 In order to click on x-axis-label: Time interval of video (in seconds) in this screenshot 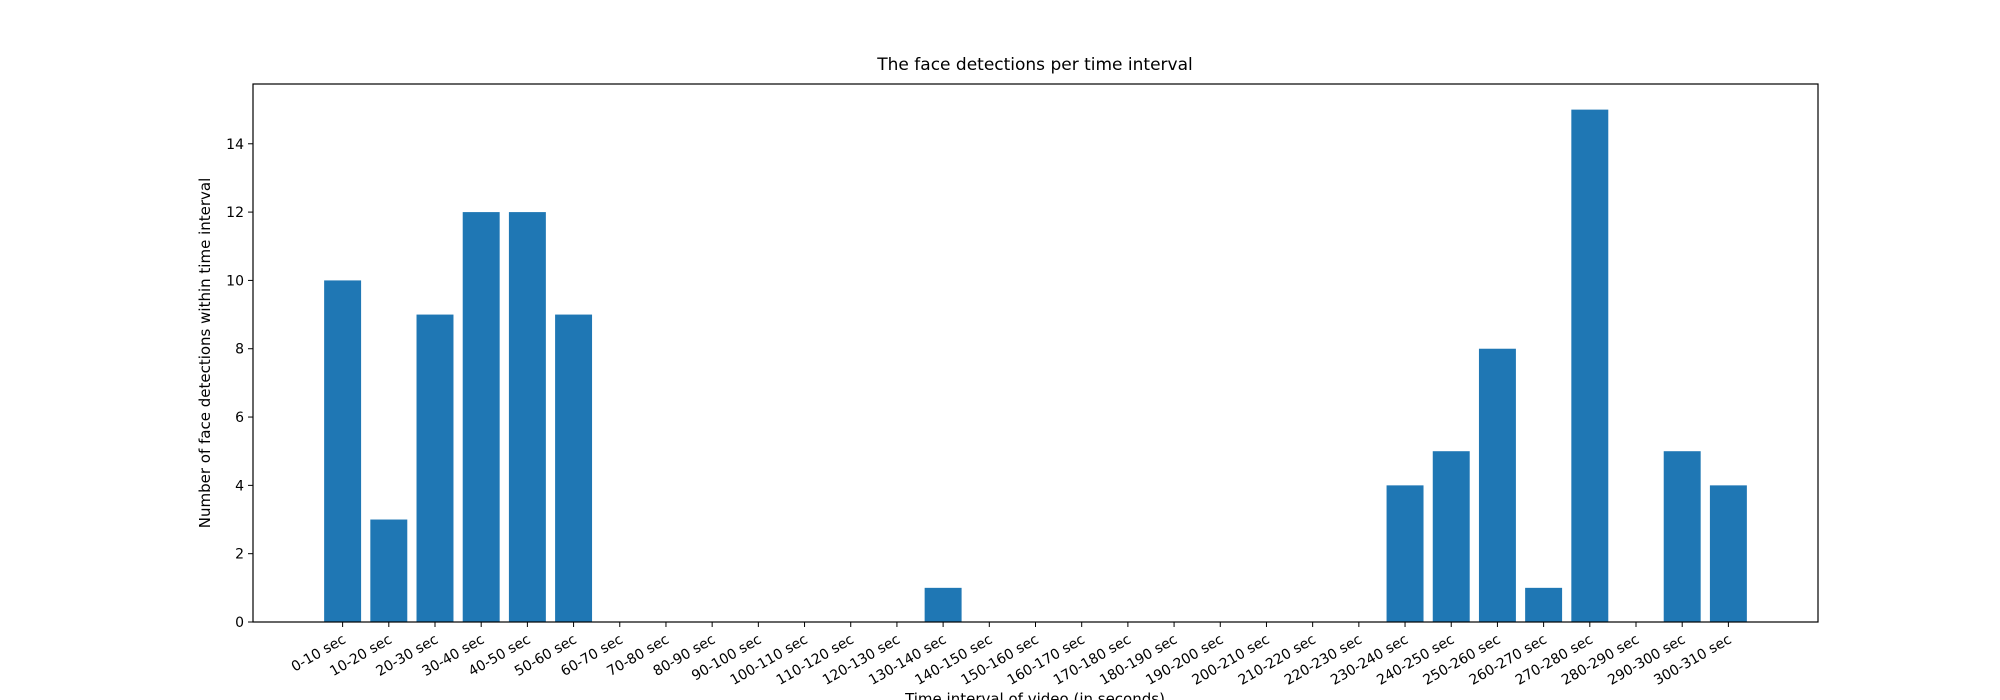, I will do `click(1034, 695)`.